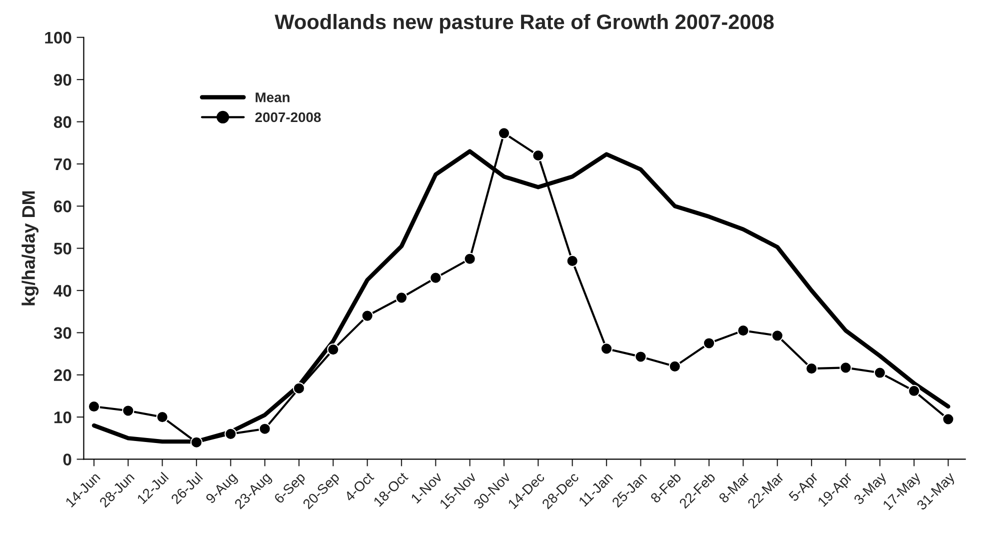 This screenshot has width=985, height=534. What do you see at coordinates (63, 417) in the screenshot?
I see `y-tick-label: 10` at bounding box center [63, 417].